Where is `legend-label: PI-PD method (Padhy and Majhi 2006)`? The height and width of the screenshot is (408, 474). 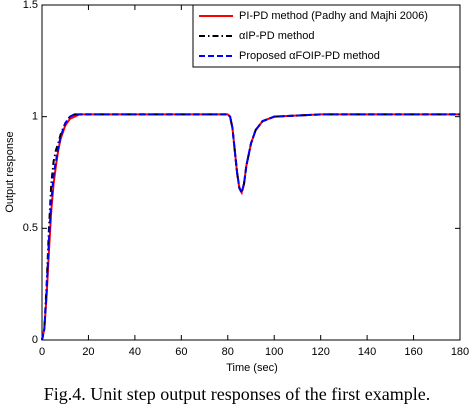 legend-label: PI-PD method (Padhy and Majhi 2006) is located at coordinates (333, 16).